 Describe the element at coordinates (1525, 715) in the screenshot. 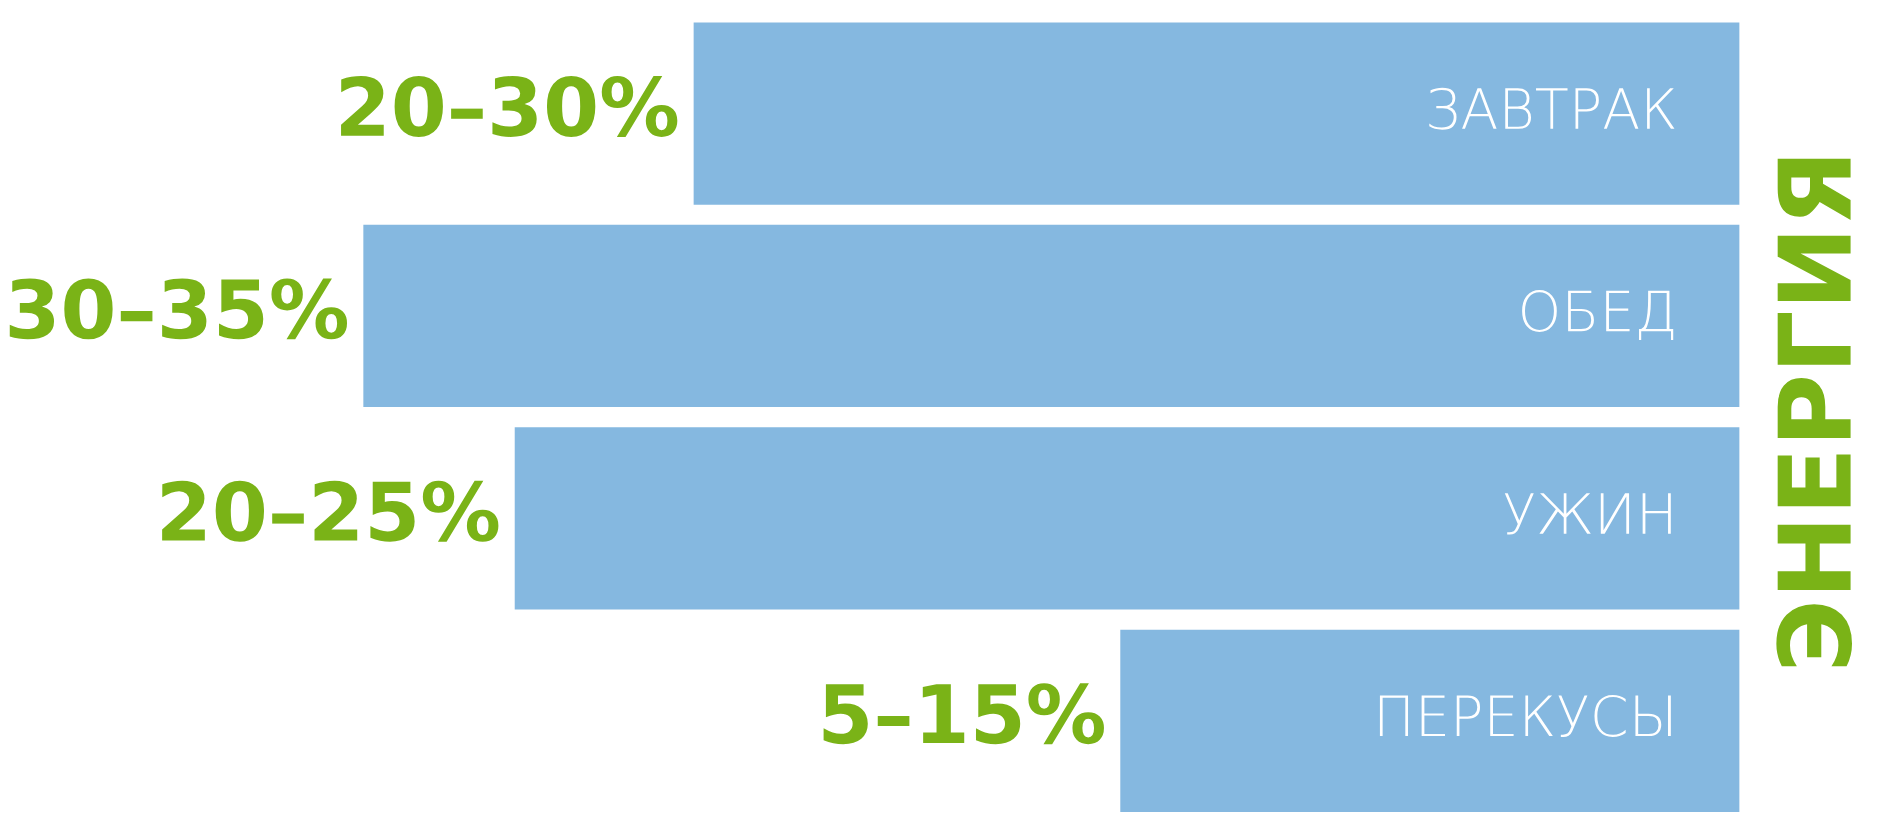

I see `y-tick-label: ПЕРЕКУСЫ` at that location.